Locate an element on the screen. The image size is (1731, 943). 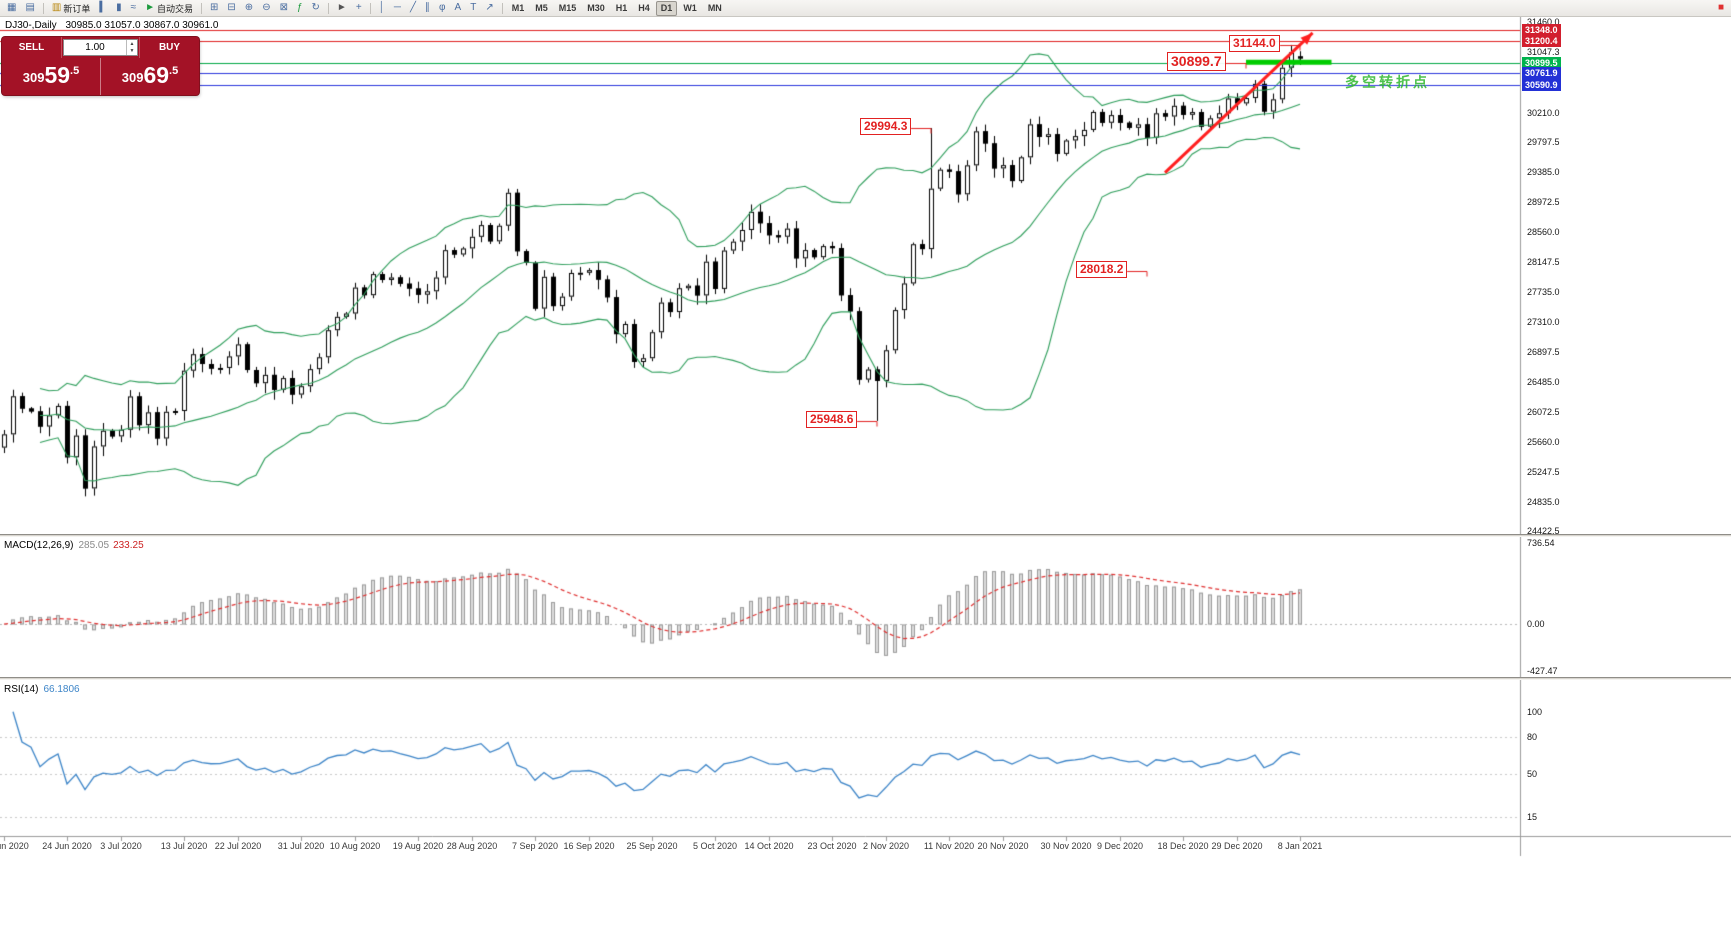
macd-axis-label: -427.47 is located at coordinates (1542, 671).